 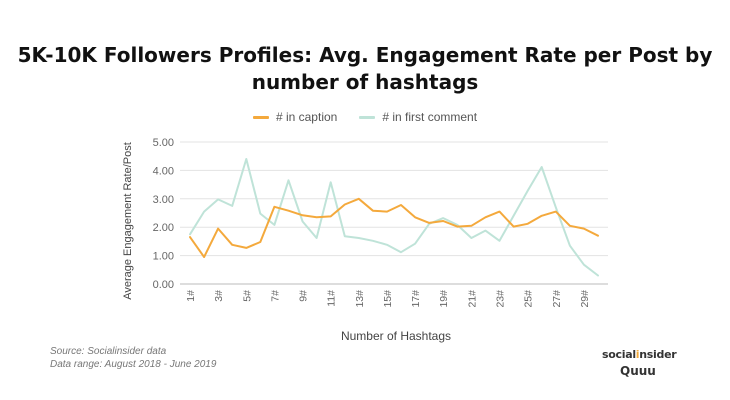 What do you see at coordinates (365, 82) in the screenshot?
I see `chart-title-line-2: number of hashtags` at bounding box center [365, 82].